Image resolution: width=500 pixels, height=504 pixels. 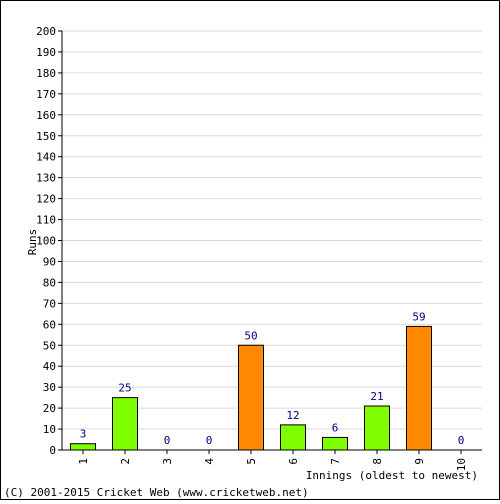 I want to click on value-label: 21, so click(x=376, y=396).